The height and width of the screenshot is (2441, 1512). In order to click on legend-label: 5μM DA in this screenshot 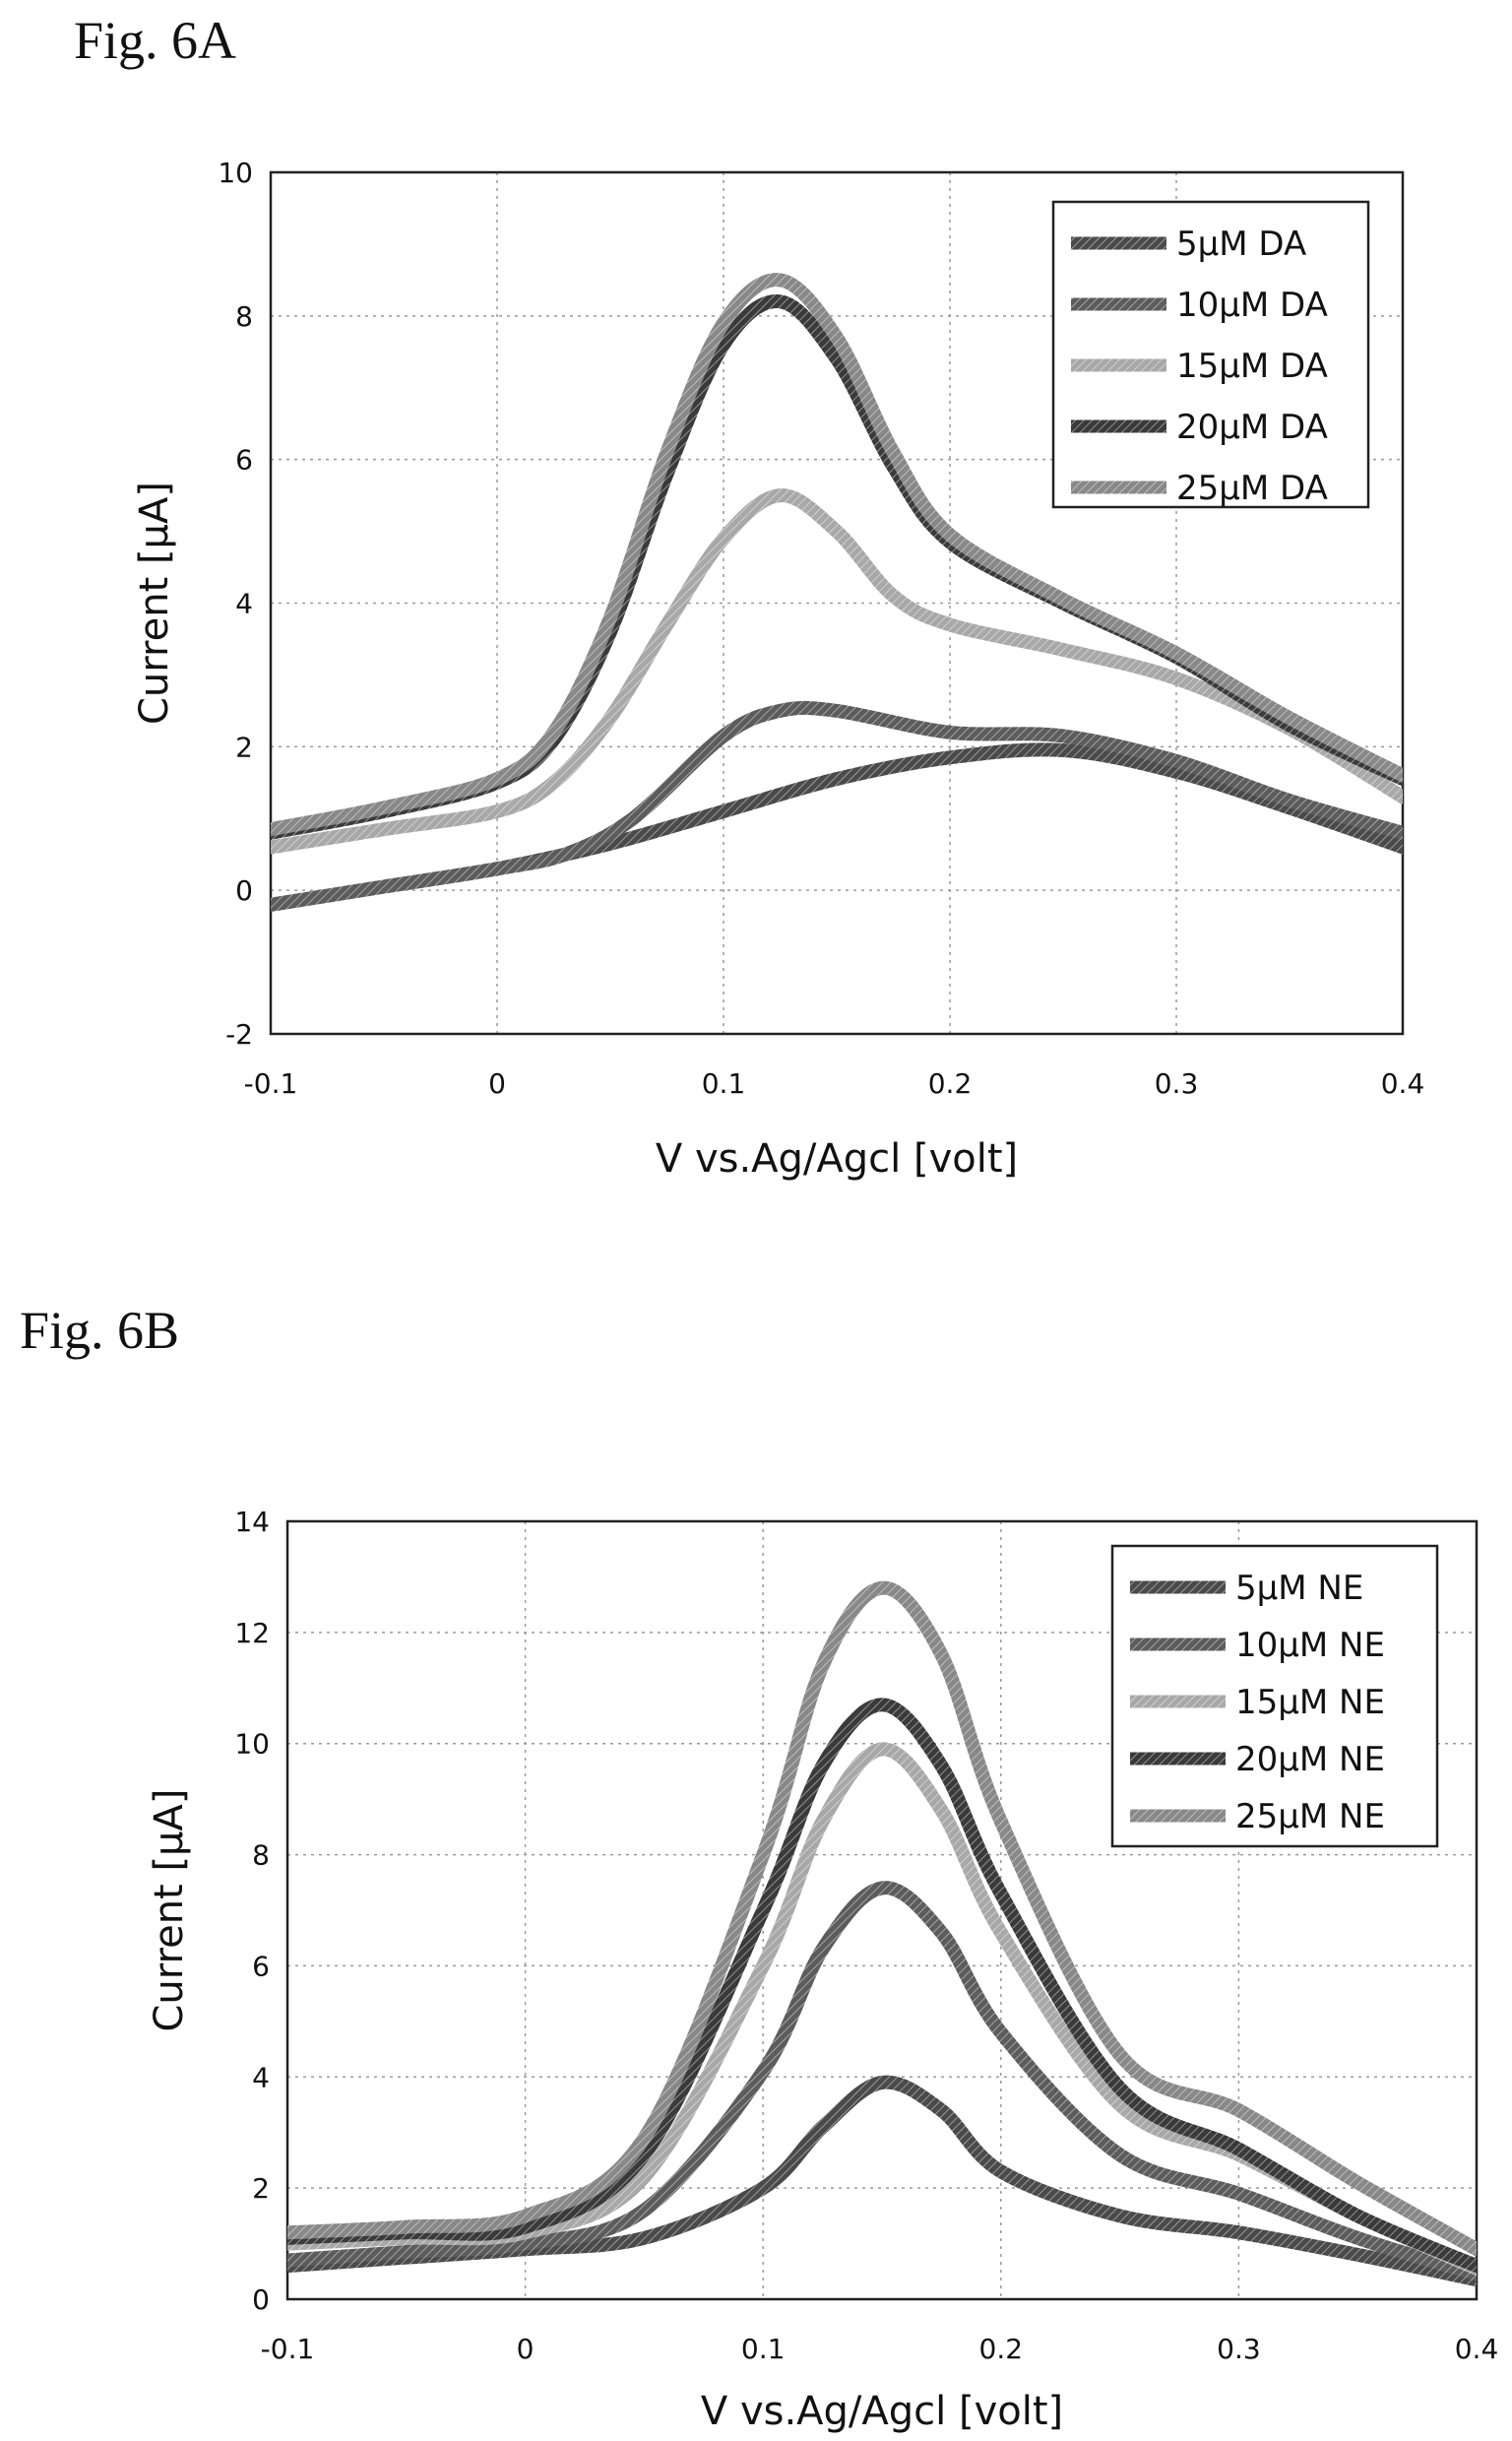, I will do `click(1241, 244)`.